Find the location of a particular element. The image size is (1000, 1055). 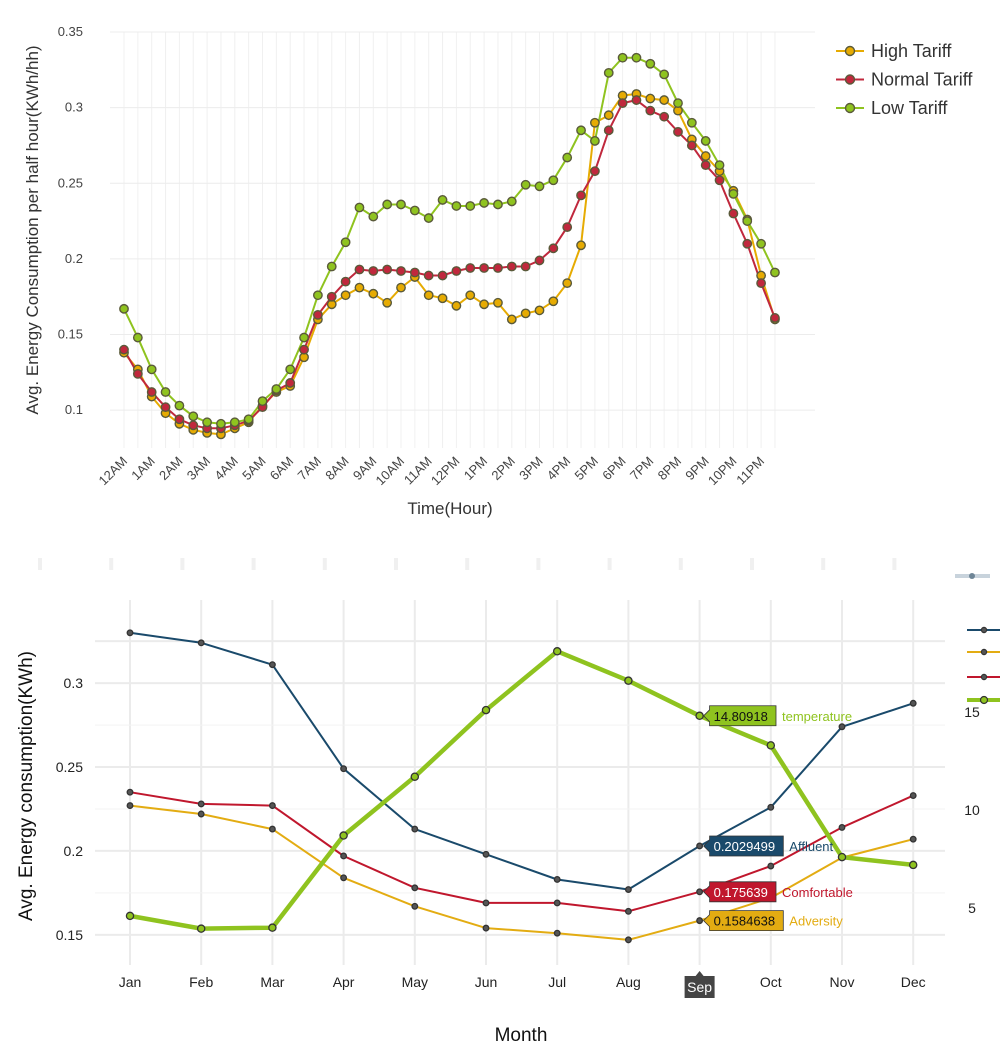

legend: High Tariff Normal Tariff Low Tariff is located at coordinates (904, 79).